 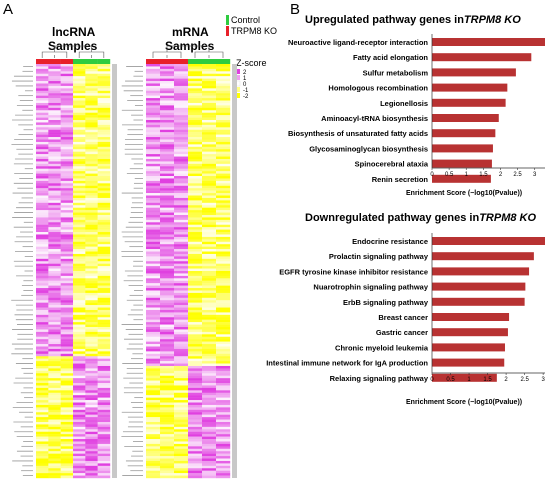 What do you see at coordinates (73, 51) in the screenshot?
I see `lncrna-dendrogram-lines` at bounding box center [73, 51].